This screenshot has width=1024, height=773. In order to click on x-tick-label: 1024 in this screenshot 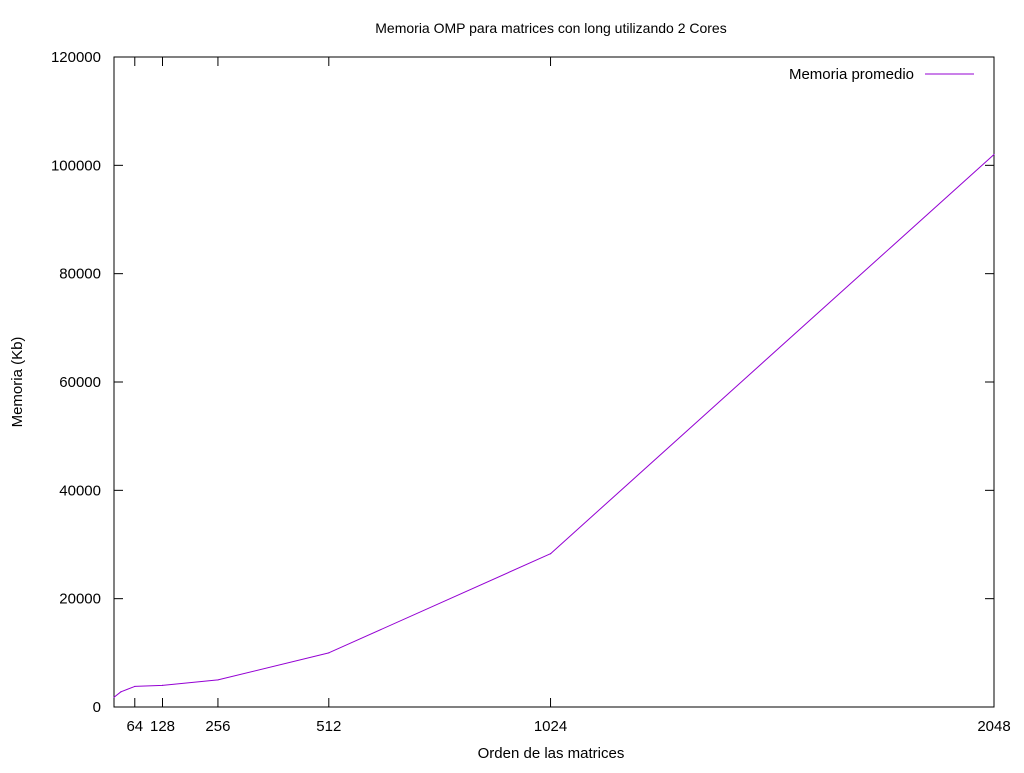, I will do `click(550, 726)`.